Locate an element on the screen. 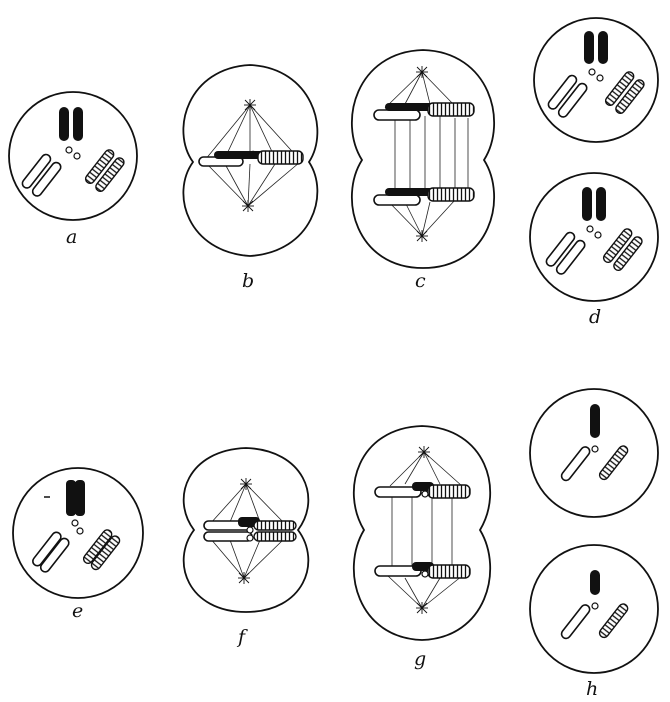 Image resolution: width=670 pixels, height=702 pixels. panel-a: a is located at coordinates (73, 169).